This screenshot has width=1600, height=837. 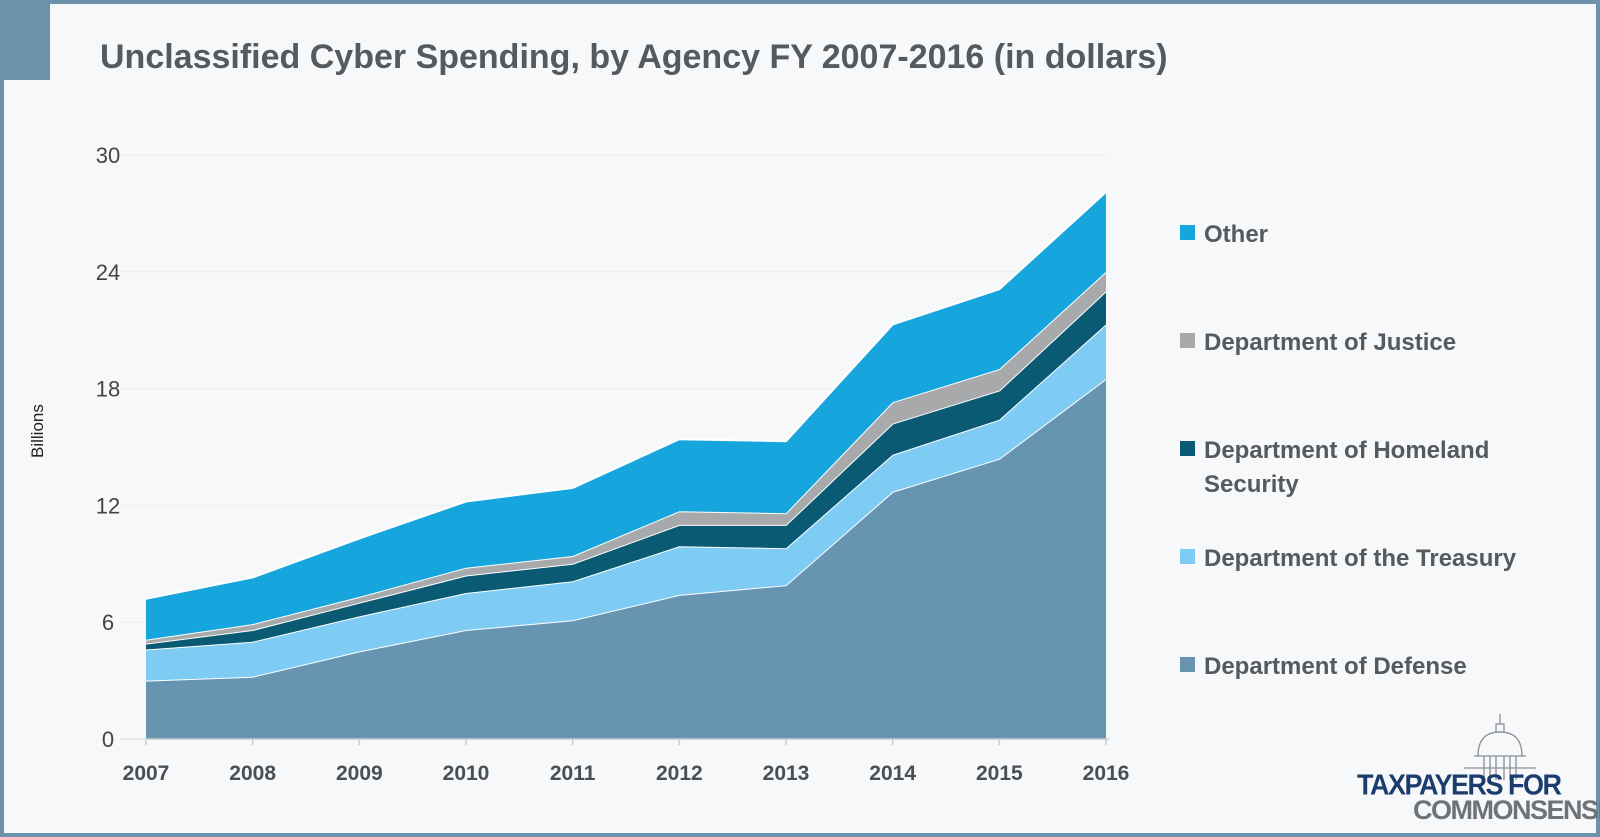 What do you see at coordinates (999, 773) in the screenshot?
I see `x-tick-label-2015: 2015` at bounding box center [999, 773].